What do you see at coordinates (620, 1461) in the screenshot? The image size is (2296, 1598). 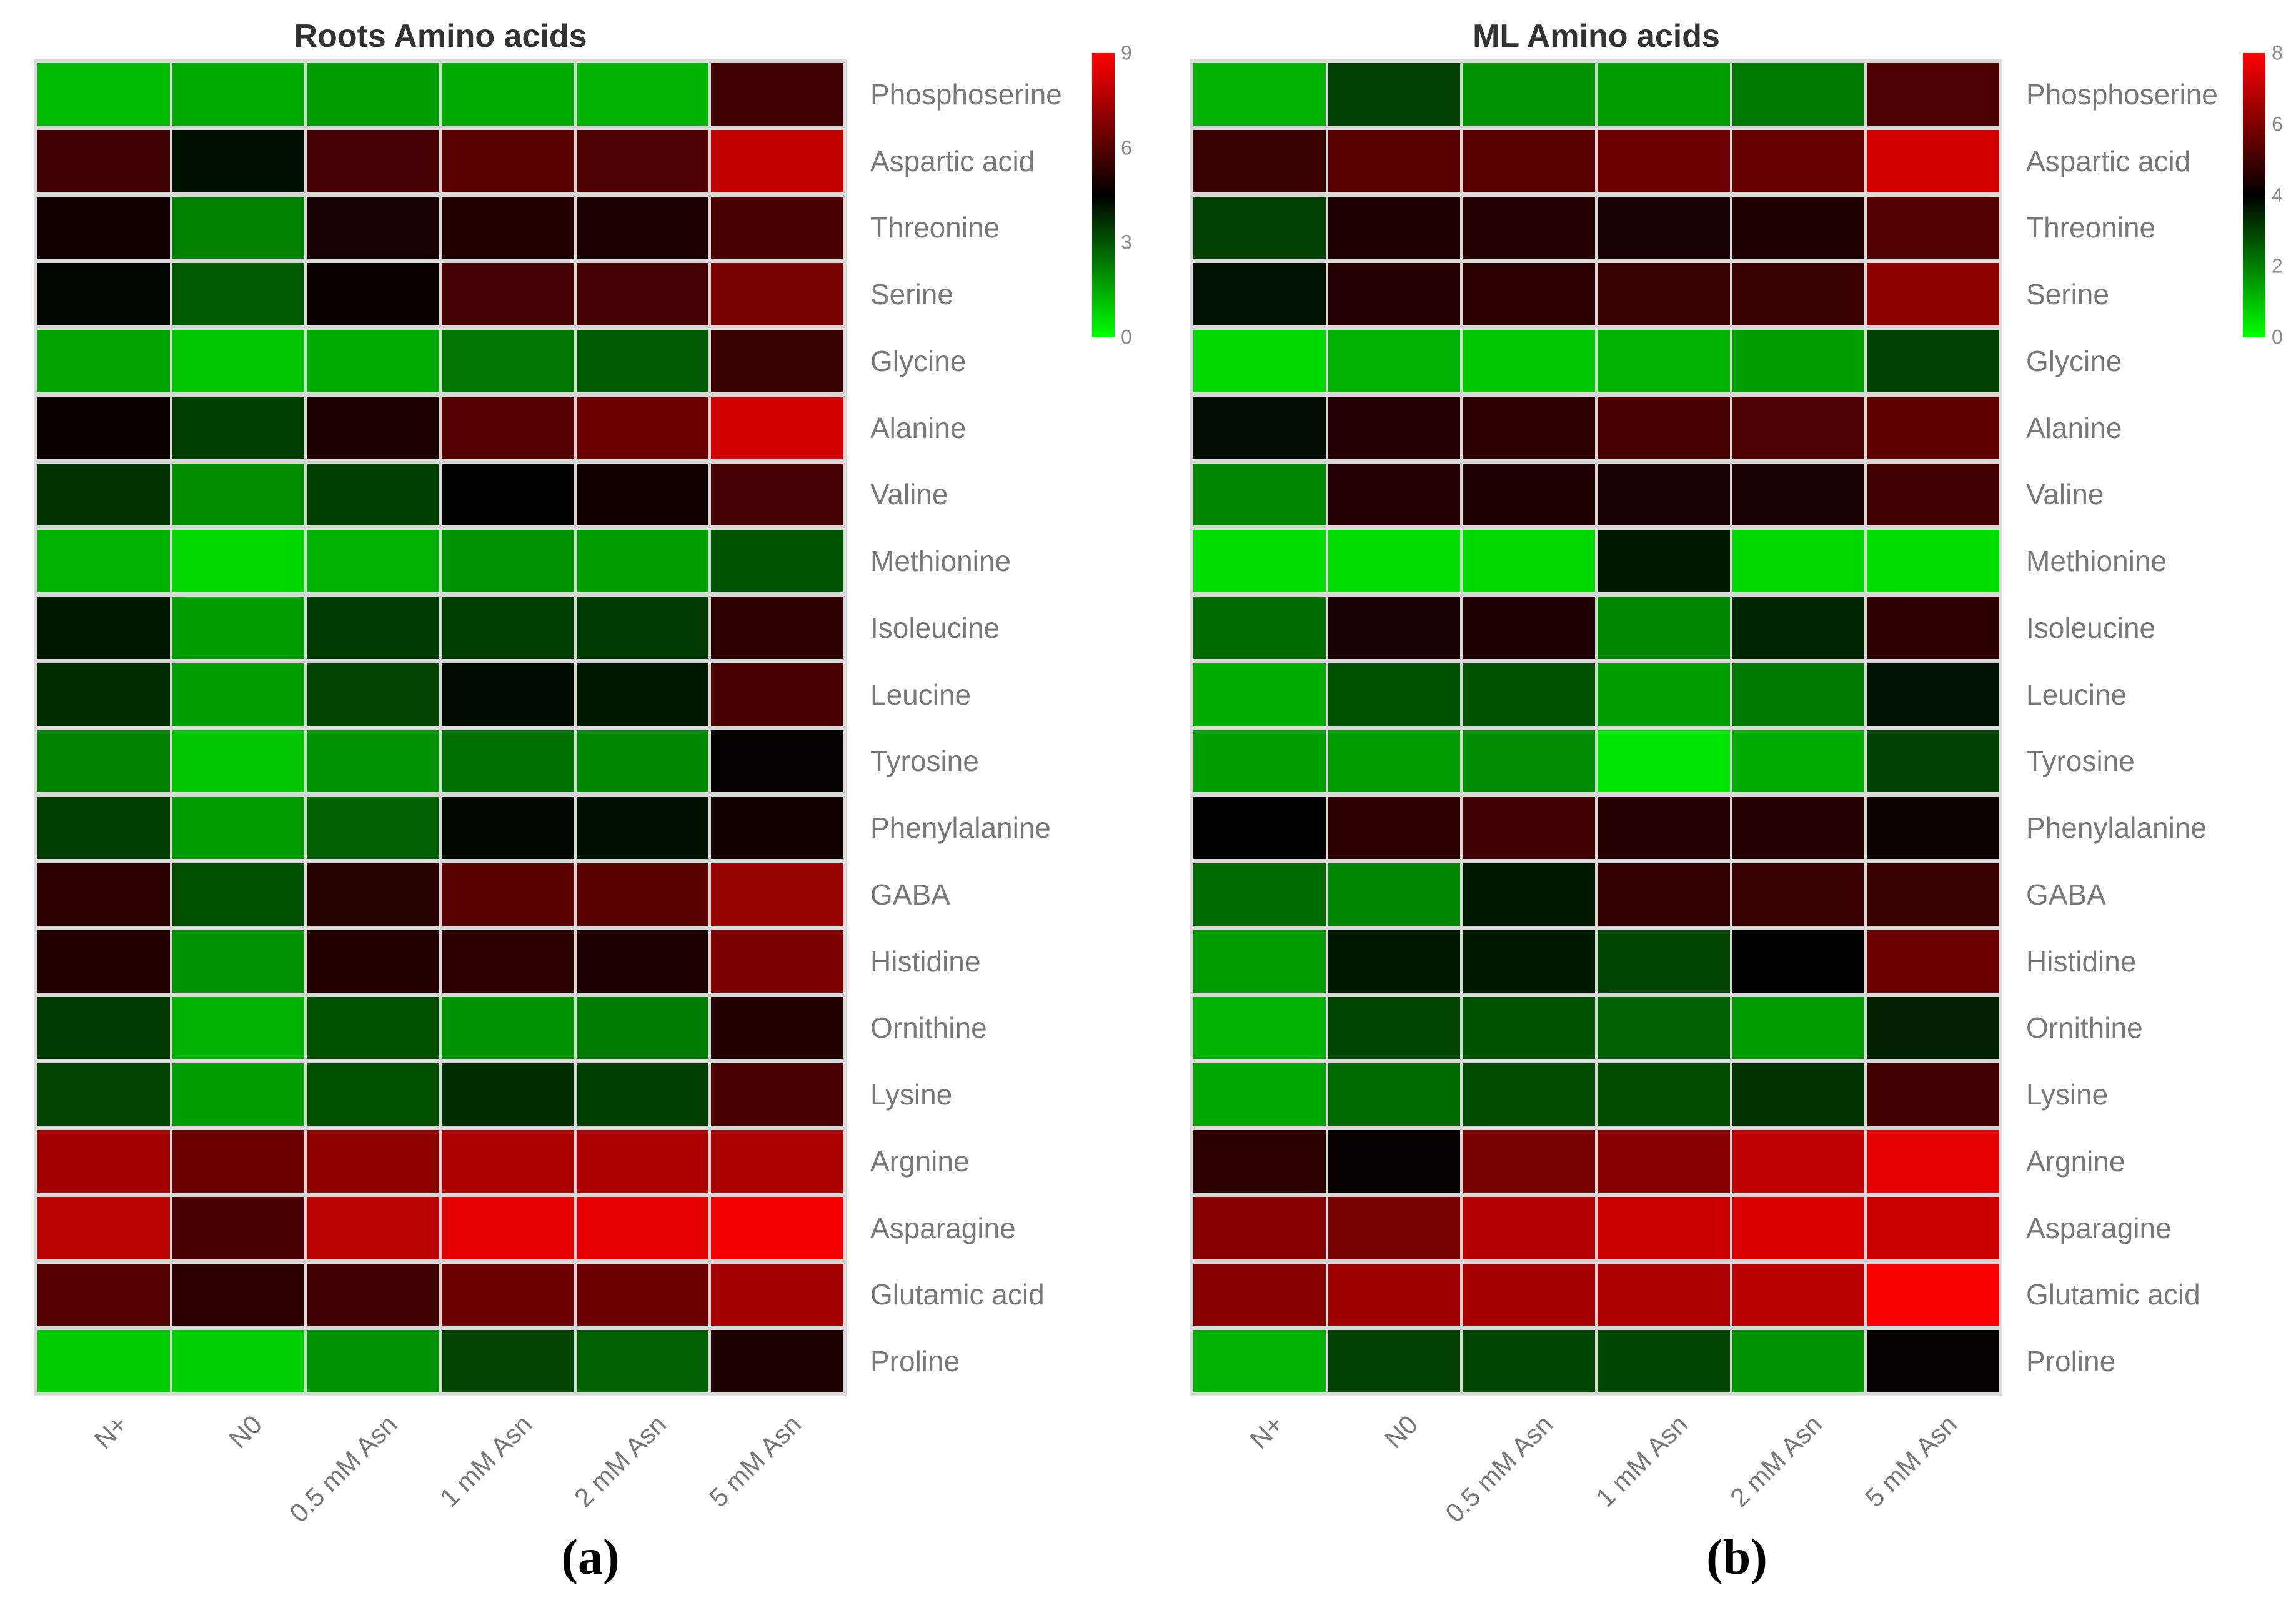 I see `x-axis-label: 2 mM Asn` at bounding box center [620, 1461].